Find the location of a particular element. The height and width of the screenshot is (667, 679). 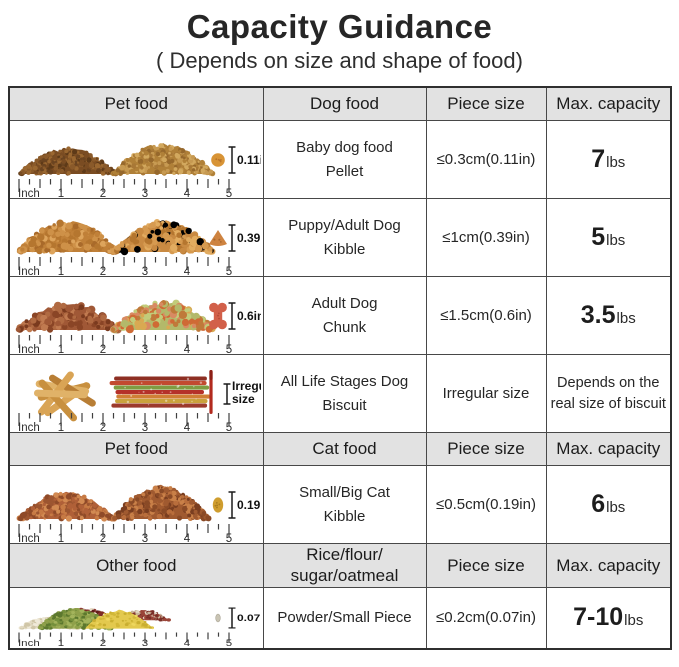

food-illustration-cell: 0.11in Inch 1 2 3 4 5 is located at coordinates (136, 159).